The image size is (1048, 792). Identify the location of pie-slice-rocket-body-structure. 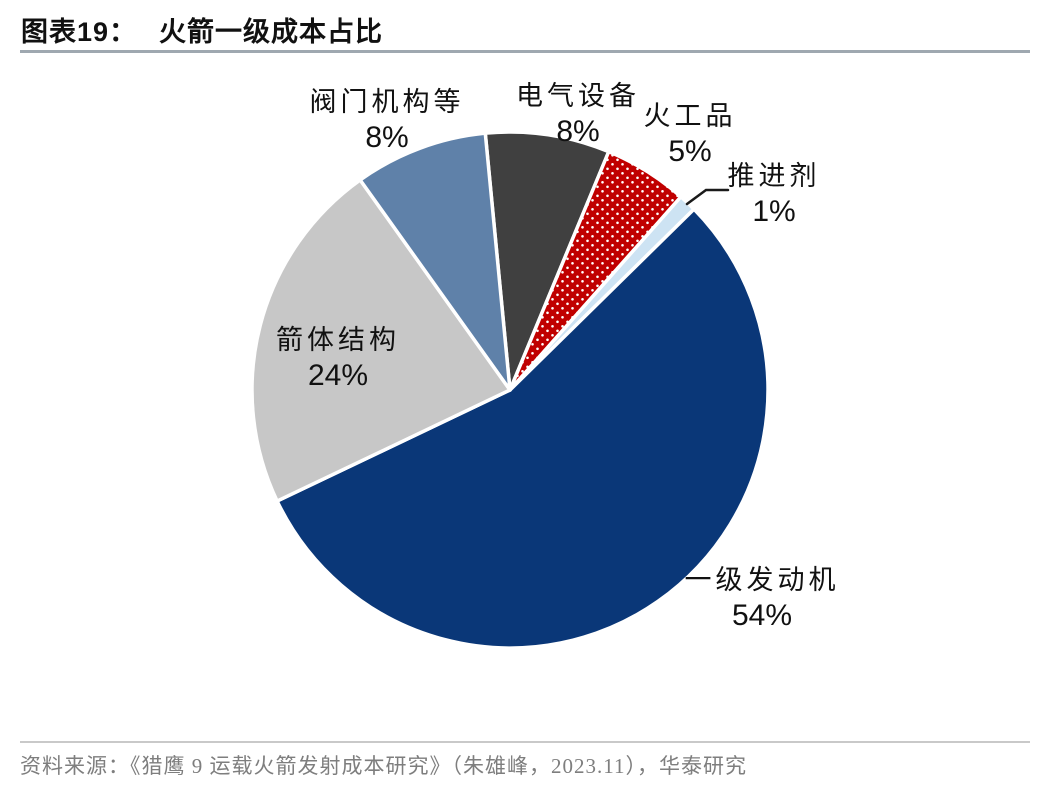
(381, 340).